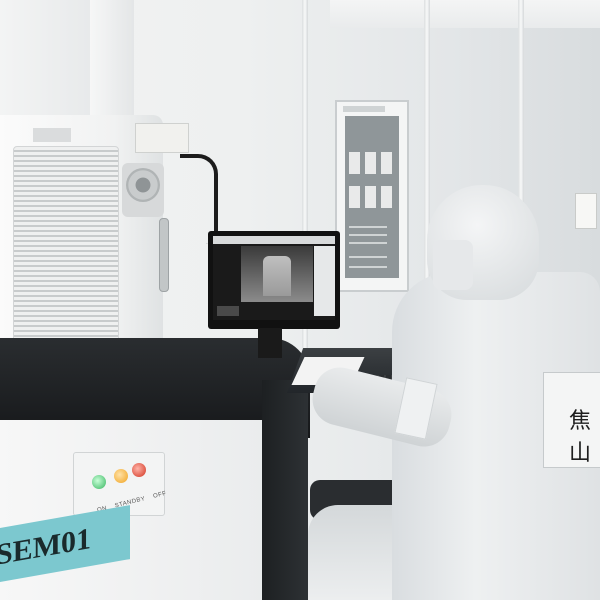  I want to click on microscope-column, so click(45, 63).